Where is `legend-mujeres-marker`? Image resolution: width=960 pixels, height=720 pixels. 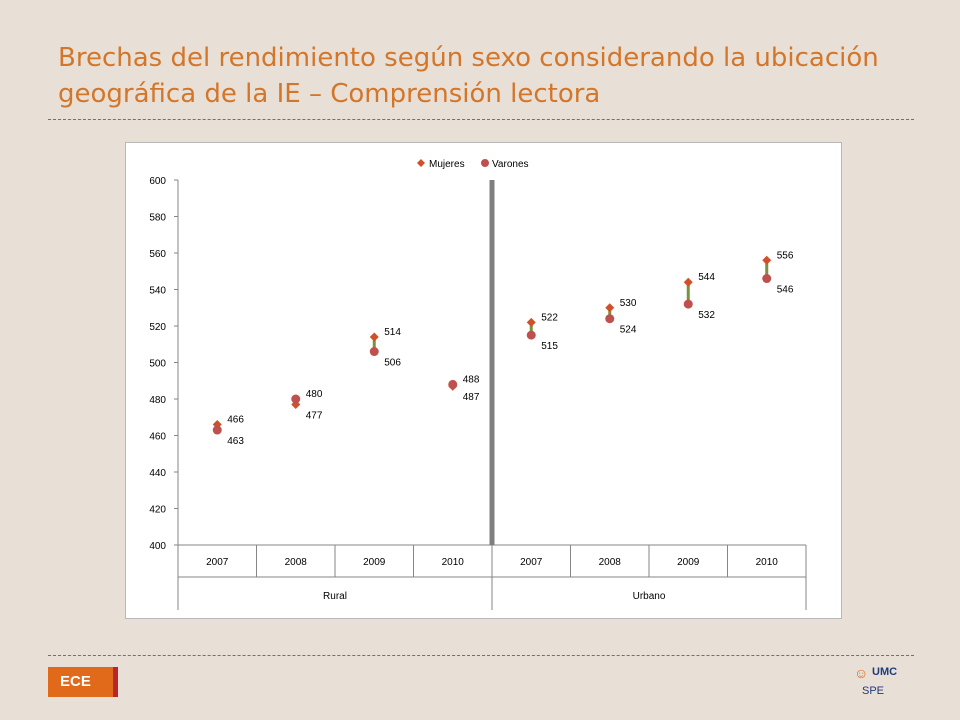
legend-mujeres-marker is located at coordinates (421, 163).